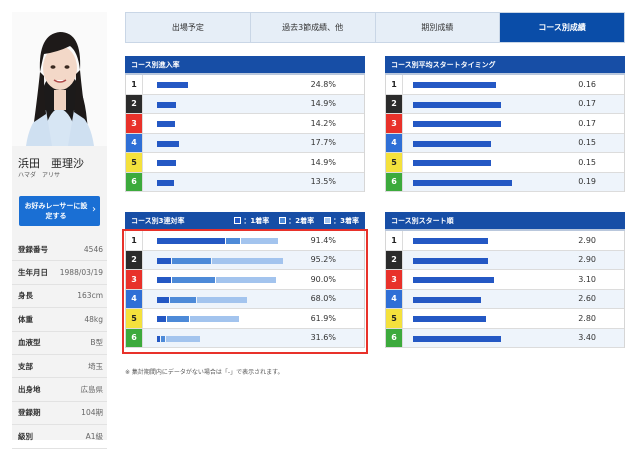  I want to click on lane-row: 6 31.6%, so click(245, 338).